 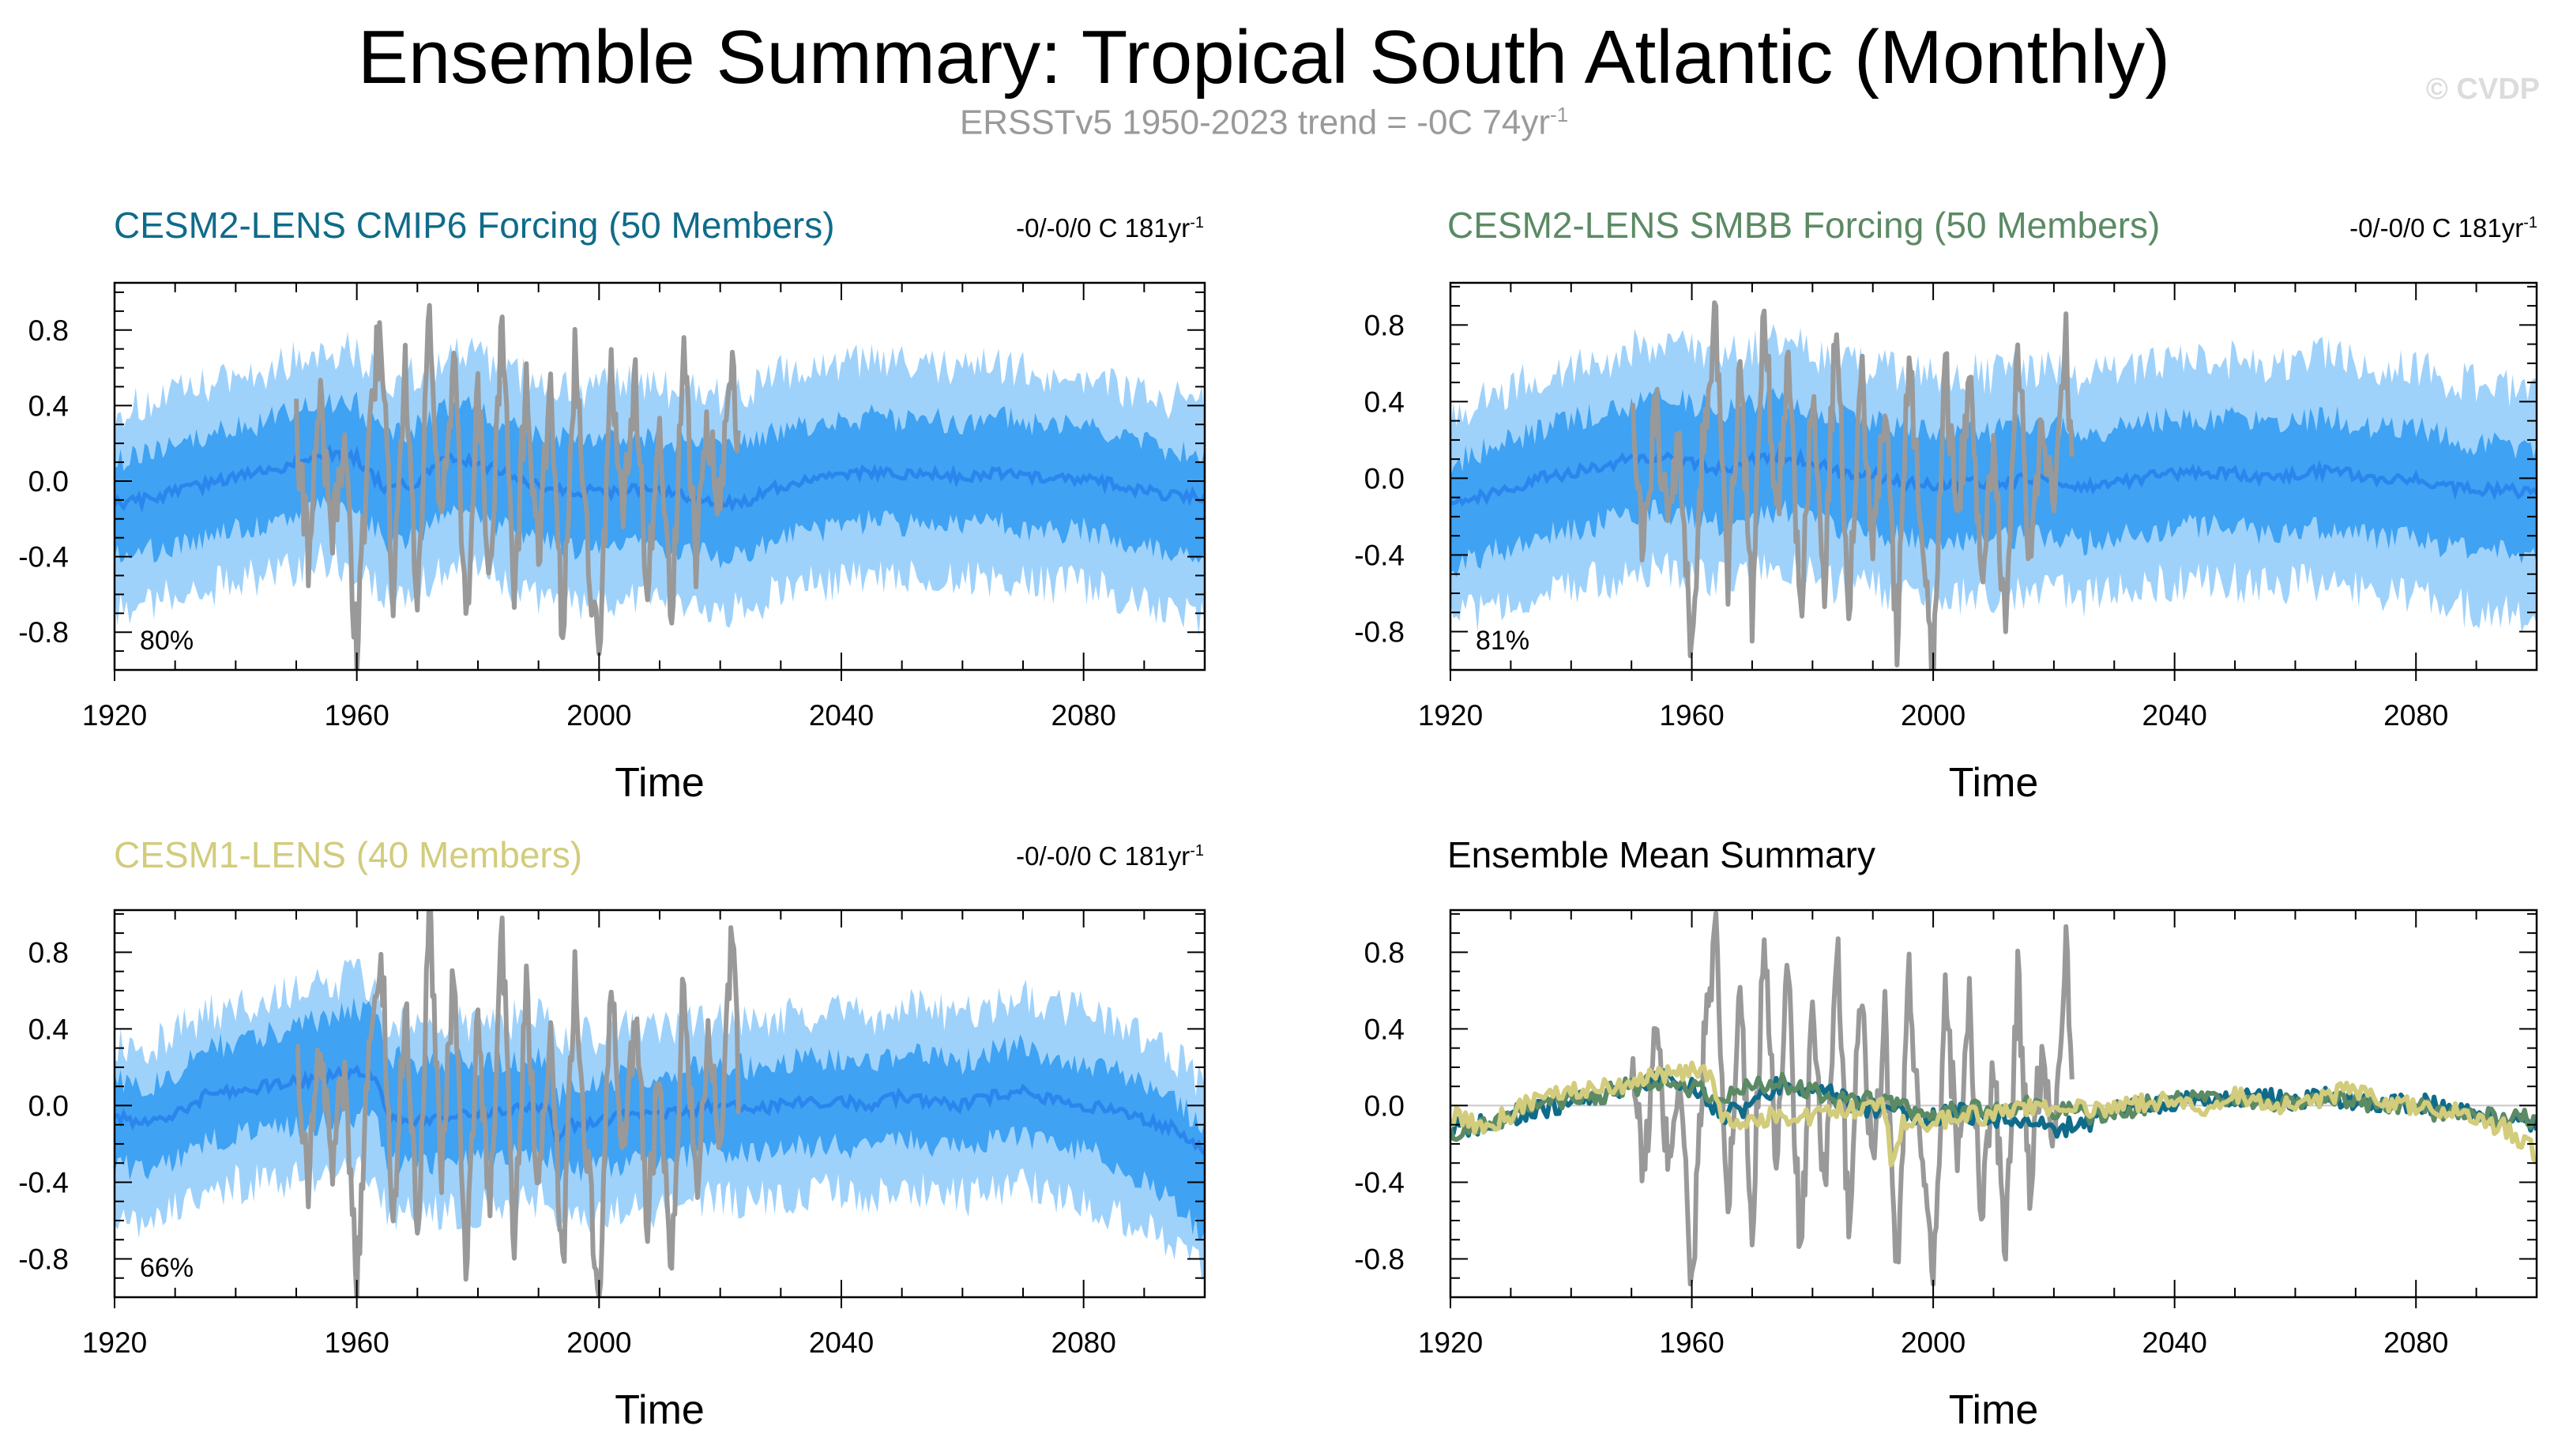 I want to click on series-line-cesm1-lens, so click(x=1993, y=1114).